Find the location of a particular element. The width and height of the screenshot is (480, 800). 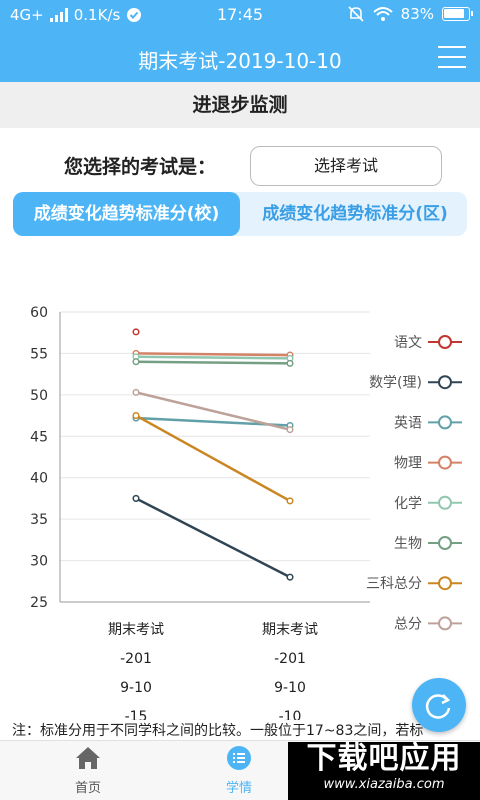

legend-label: 英语 is located at coordinates (408, 422).